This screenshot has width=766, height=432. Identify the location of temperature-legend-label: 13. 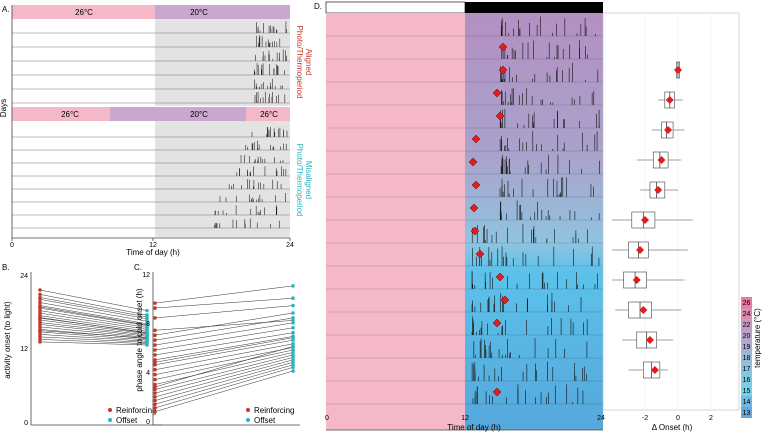
(747, 413).